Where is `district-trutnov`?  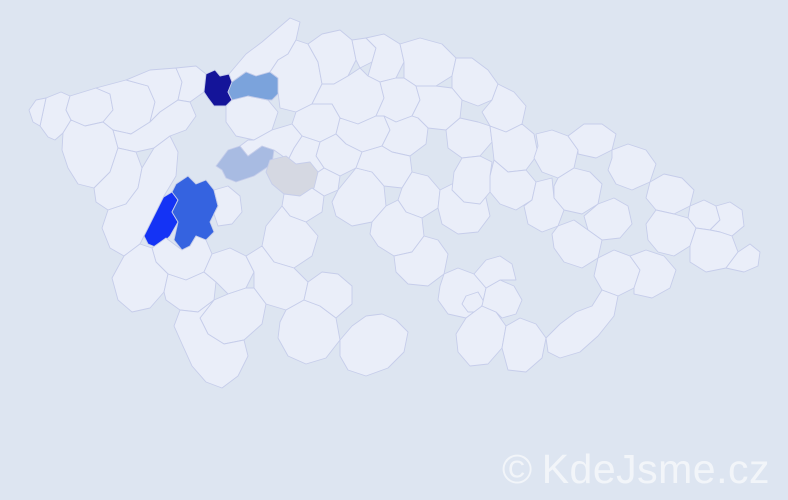 district-trutnov is located at coordinates (428, 62).